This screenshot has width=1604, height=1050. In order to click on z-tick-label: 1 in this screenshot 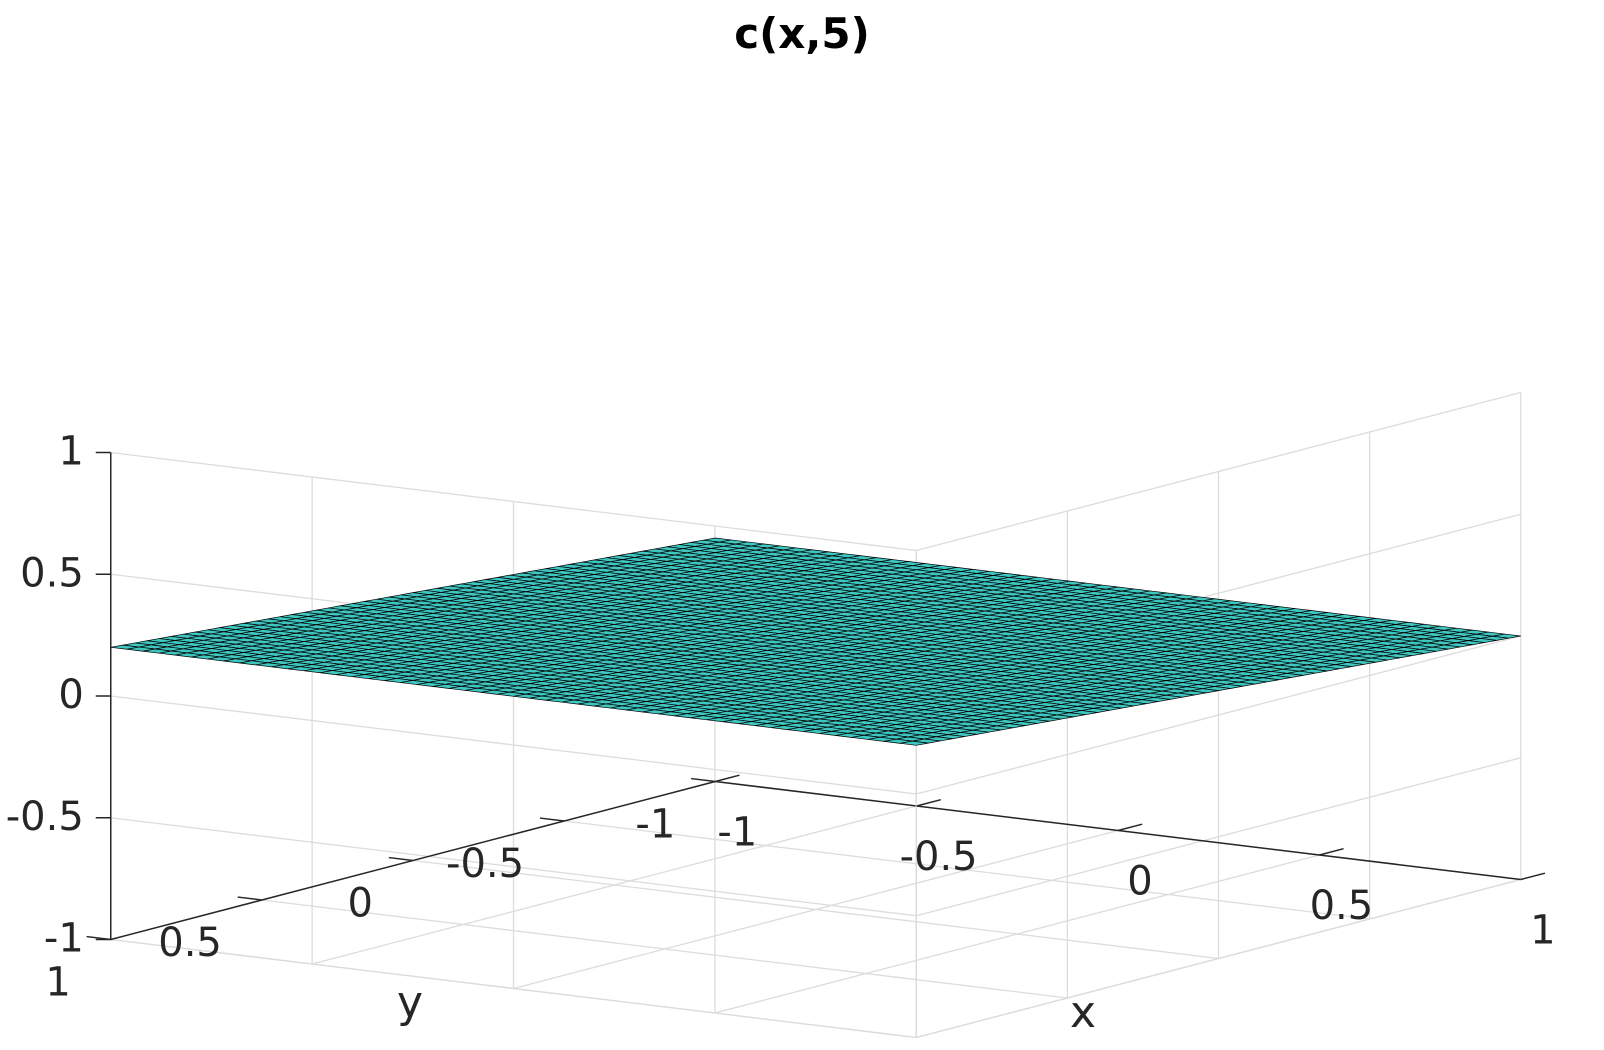, I will do `click(70, 452)`.